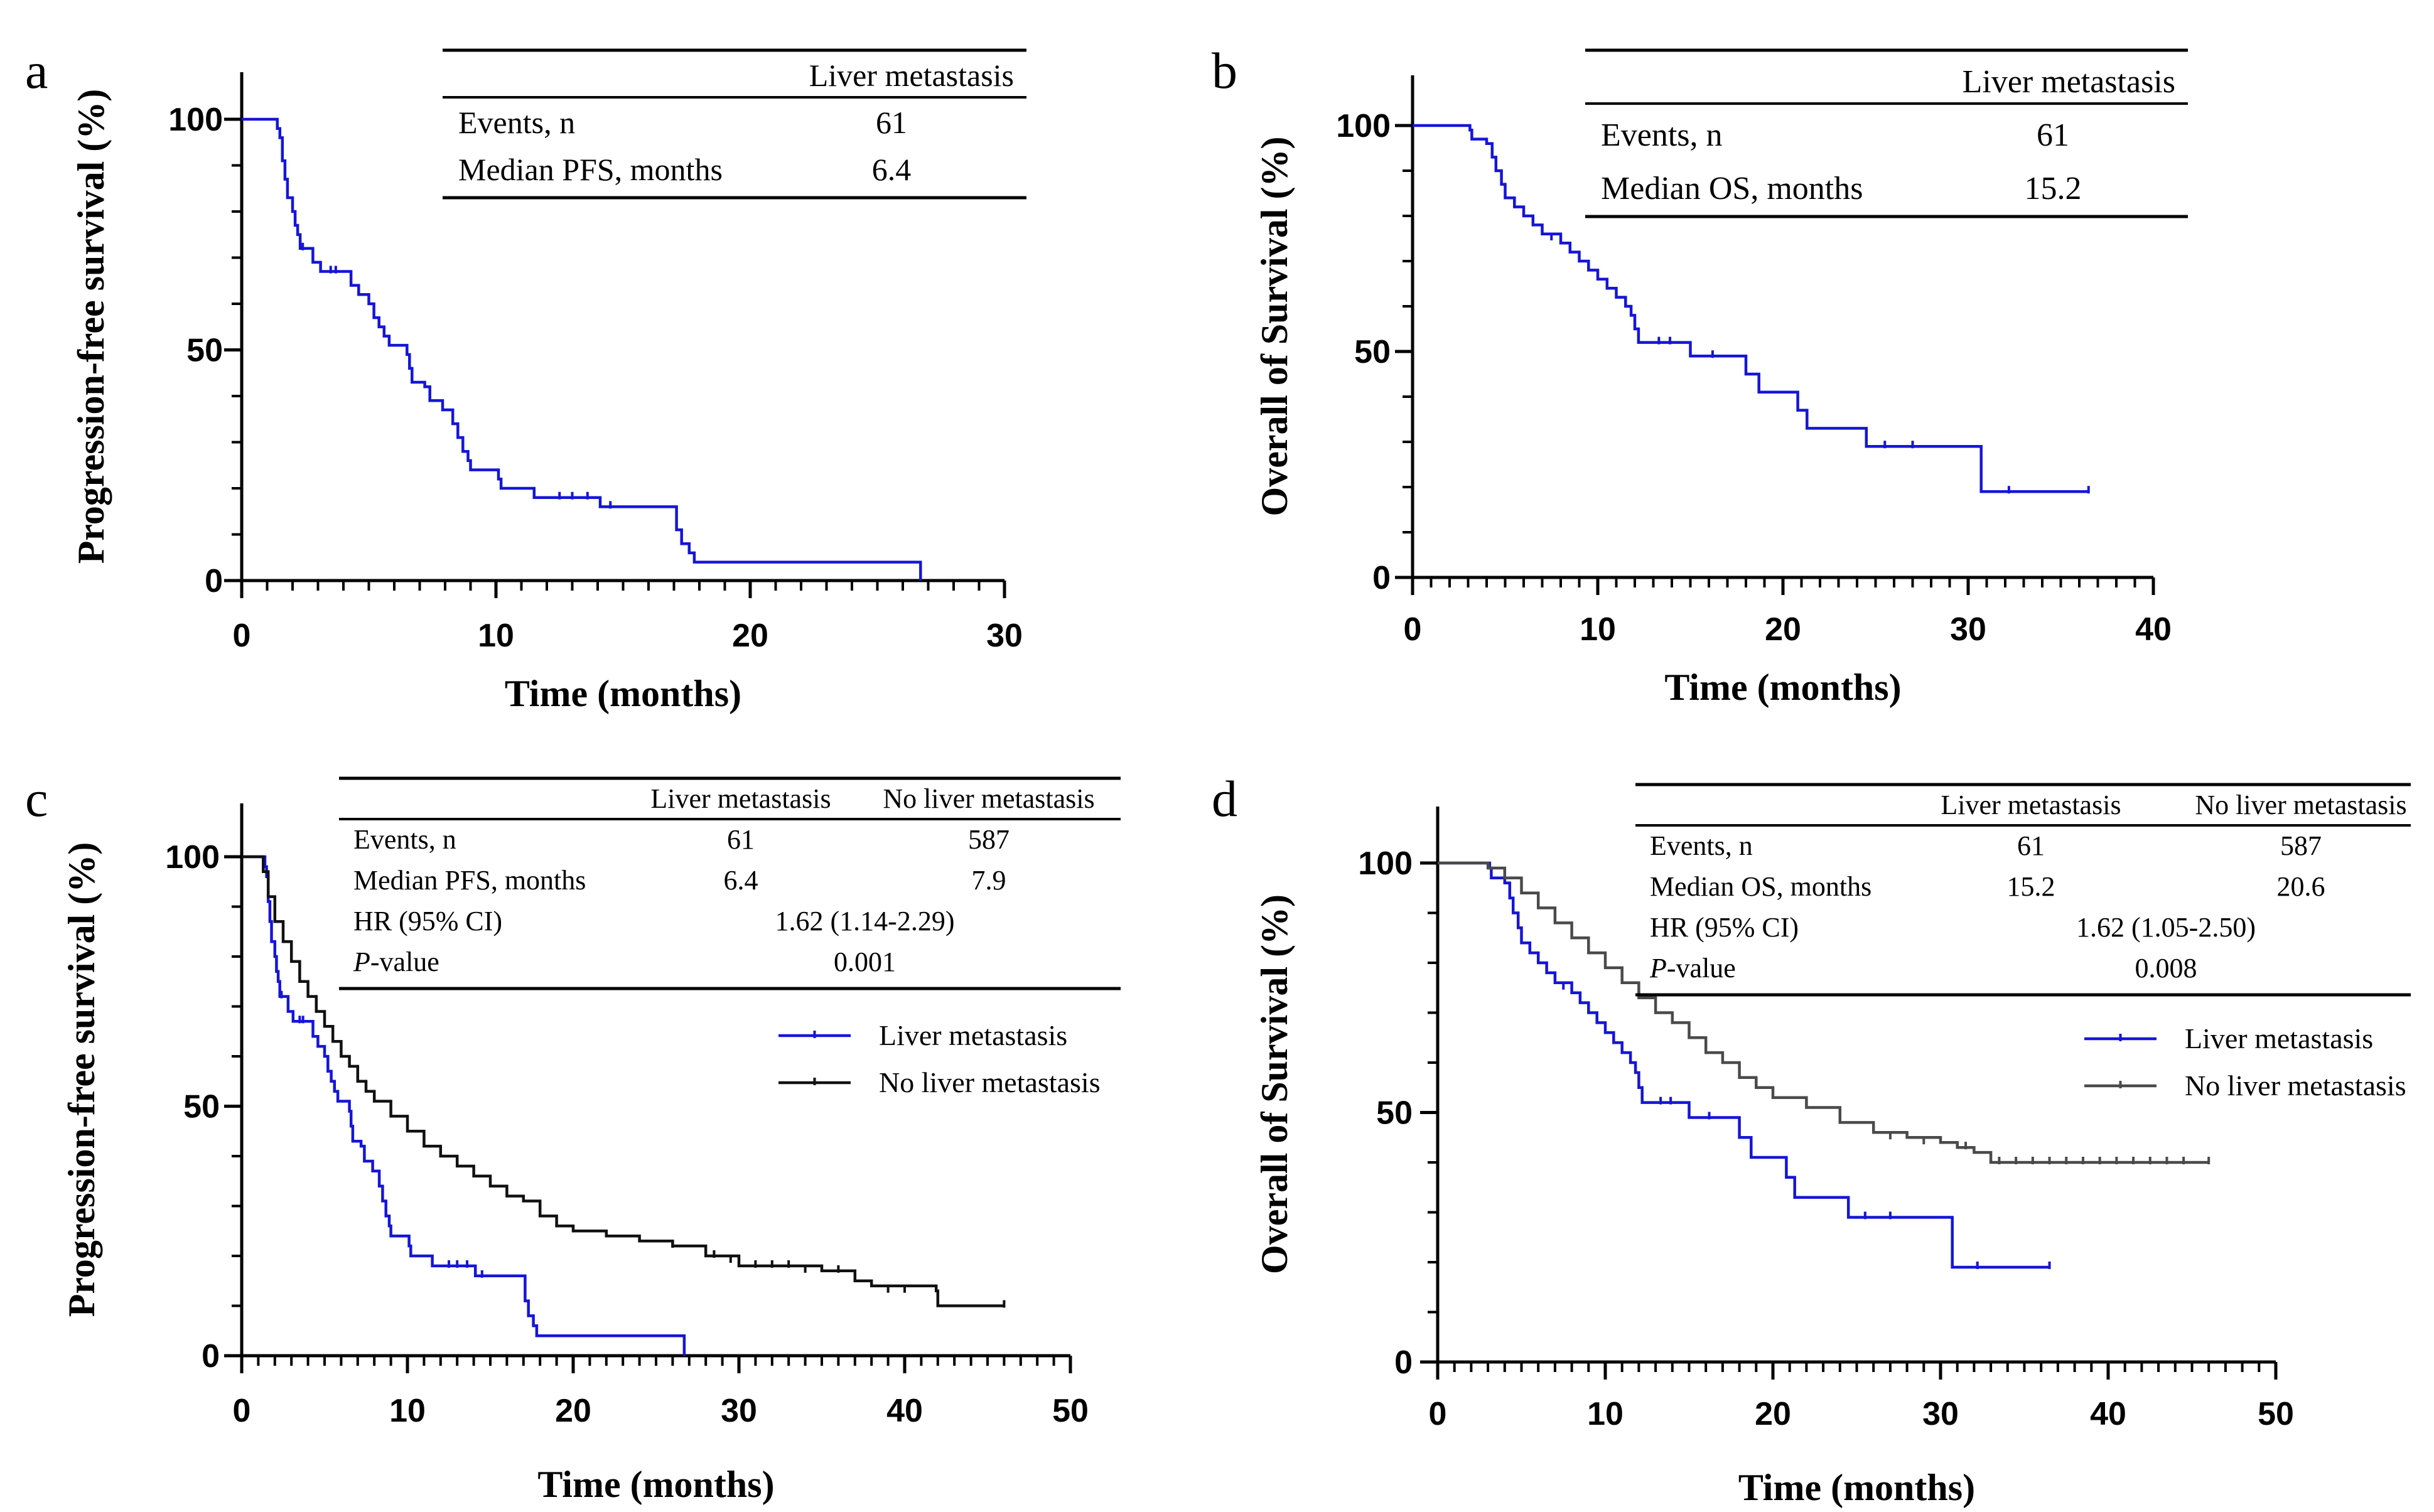 This screenshot has width=2434, height=1512. Describe the element at coordinates (427, 921) in the screenshot. I see `table-row-label: HR (95% CI)` at that location.